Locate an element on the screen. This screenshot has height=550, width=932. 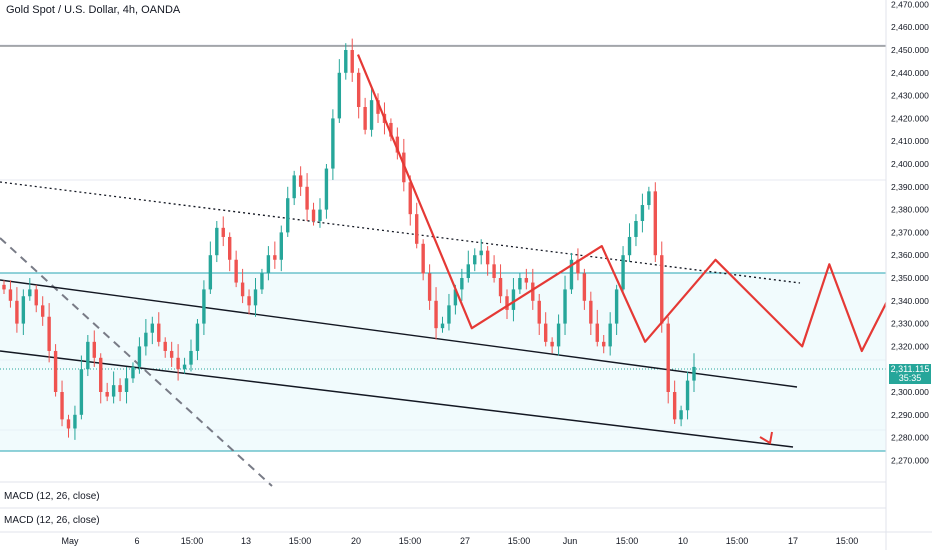
x-tick-label: 10 is located at coordinates (683, 541).